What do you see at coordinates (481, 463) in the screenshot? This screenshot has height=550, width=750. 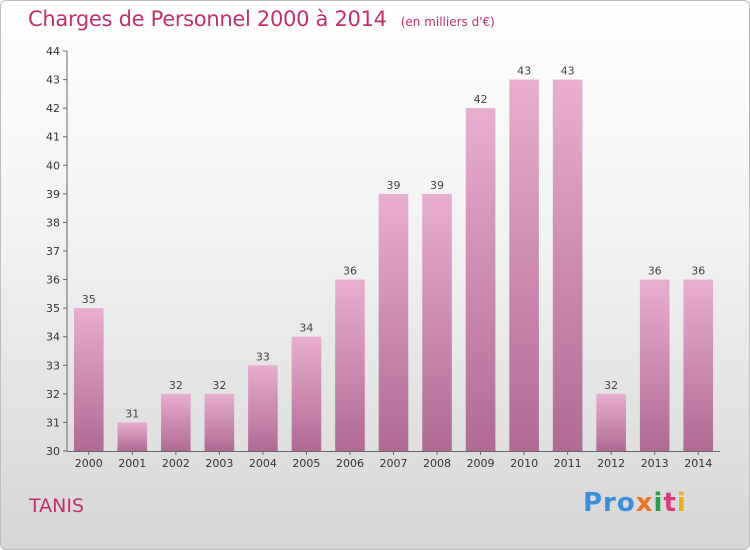 I see `x-tick-label-2009: 2009` at bounding box center [481, 463].